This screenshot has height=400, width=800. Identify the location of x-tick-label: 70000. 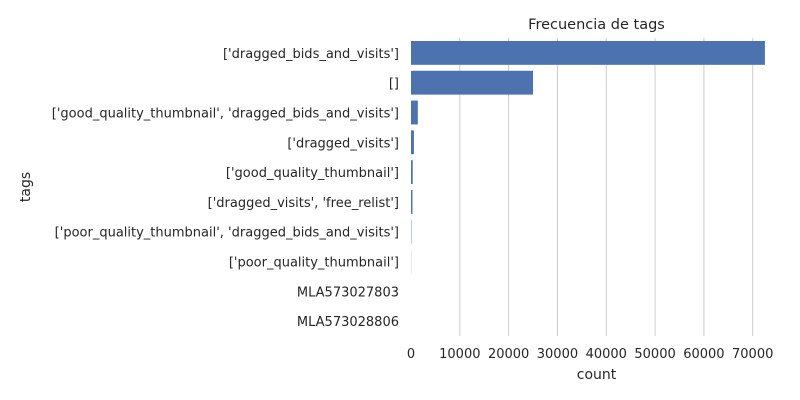
(752, 354).